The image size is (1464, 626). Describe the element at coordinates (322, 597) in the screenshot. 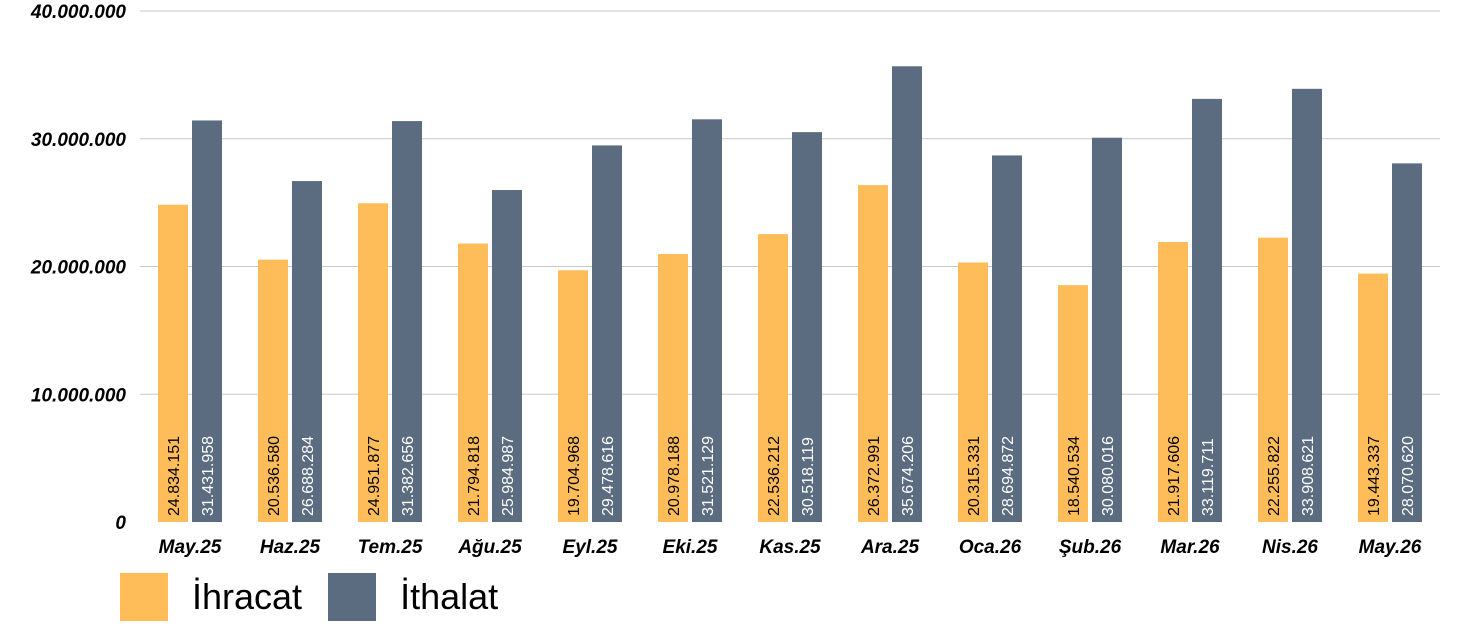

I see `legend: İhracat İthalat` at that location.